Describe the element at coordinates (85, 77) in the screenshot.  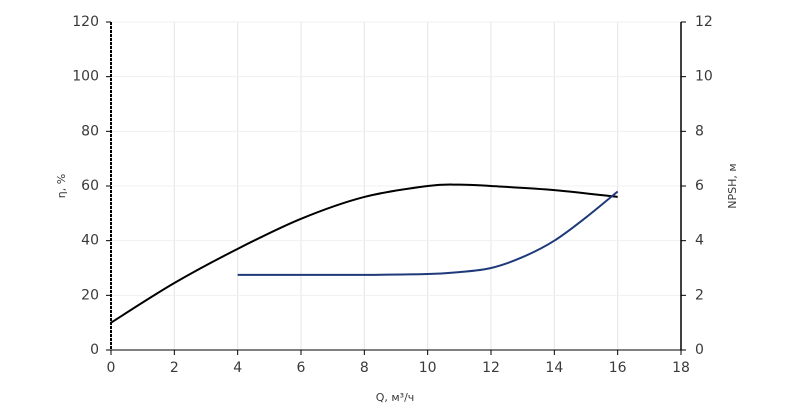
I see `y-tick-label: 100` at that location.